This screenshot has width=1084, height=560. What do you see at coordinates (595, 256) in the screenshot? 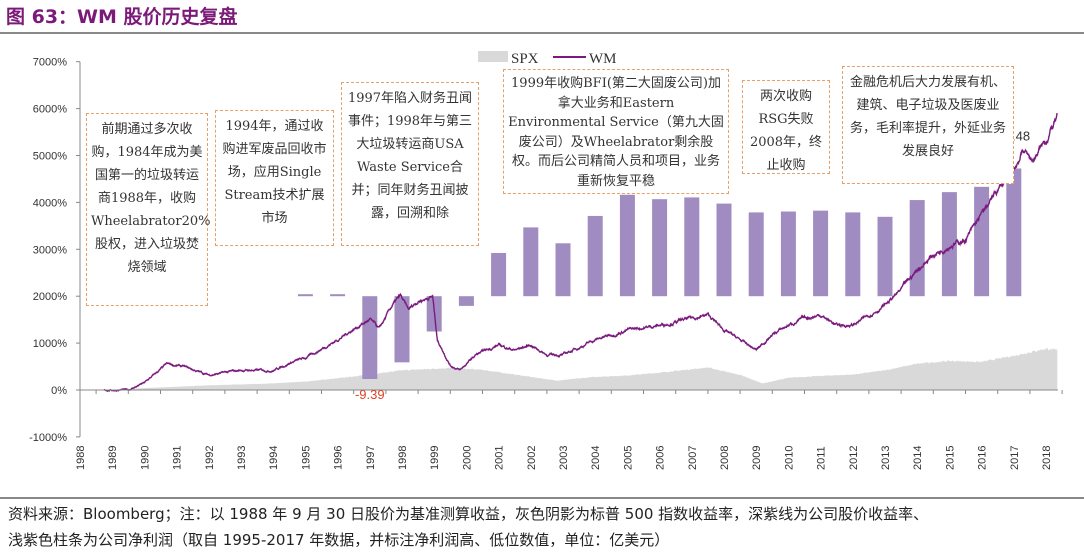
I see `net-income-bar-2004` at bounding box center [595, 256].